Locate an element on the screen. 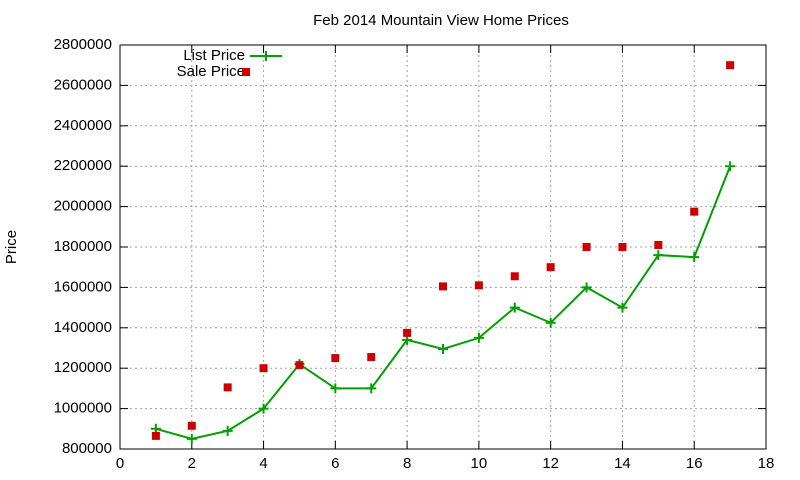  y-tick-label: 2600000 is located at coordinates (83, 84).